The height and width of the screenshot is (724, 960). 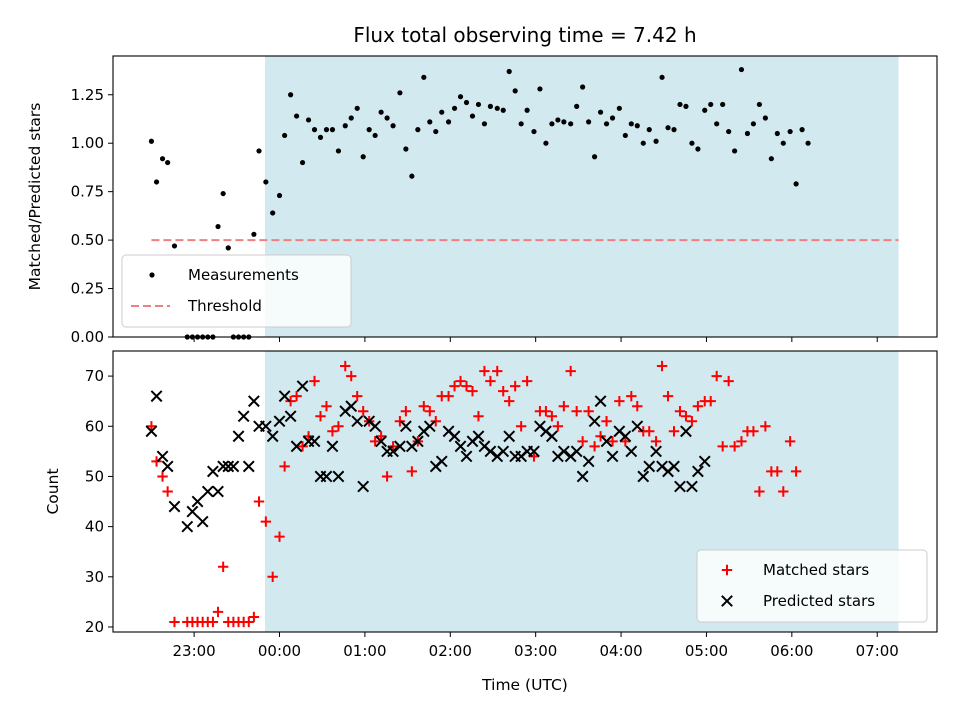 What do you see at coordinates (35, 197) in the screenshot?
I see `y-axis-label: Matched/Predicted stars` at bounding box center [35, 197].